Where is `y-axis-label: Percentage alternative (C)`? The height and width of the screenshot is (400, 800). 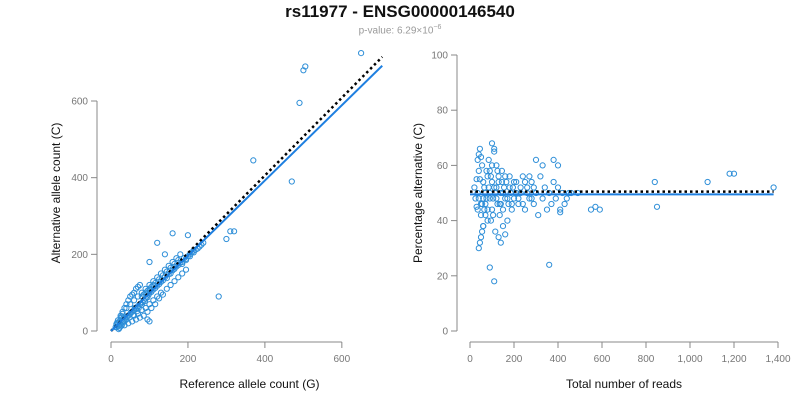
y-axis-label: Percentage alternative (C) is located at coordinates (418, 193).